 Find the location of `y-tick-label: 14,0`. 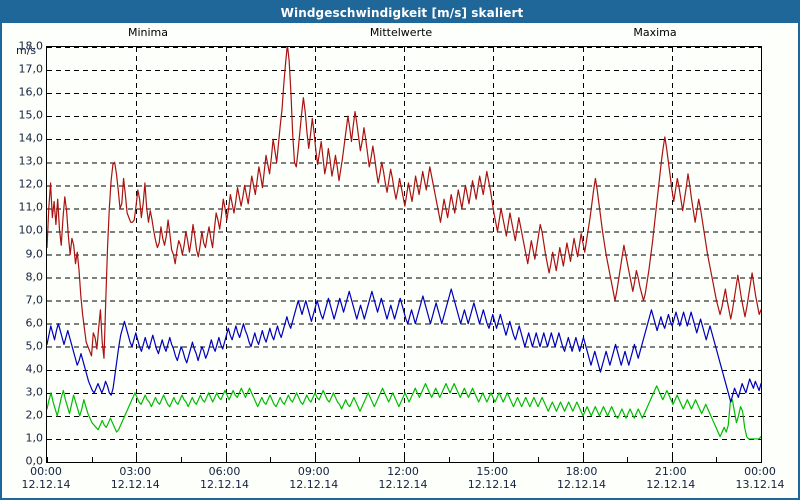

y-tick-label: 14,0 is located at coordinates (31, 138).